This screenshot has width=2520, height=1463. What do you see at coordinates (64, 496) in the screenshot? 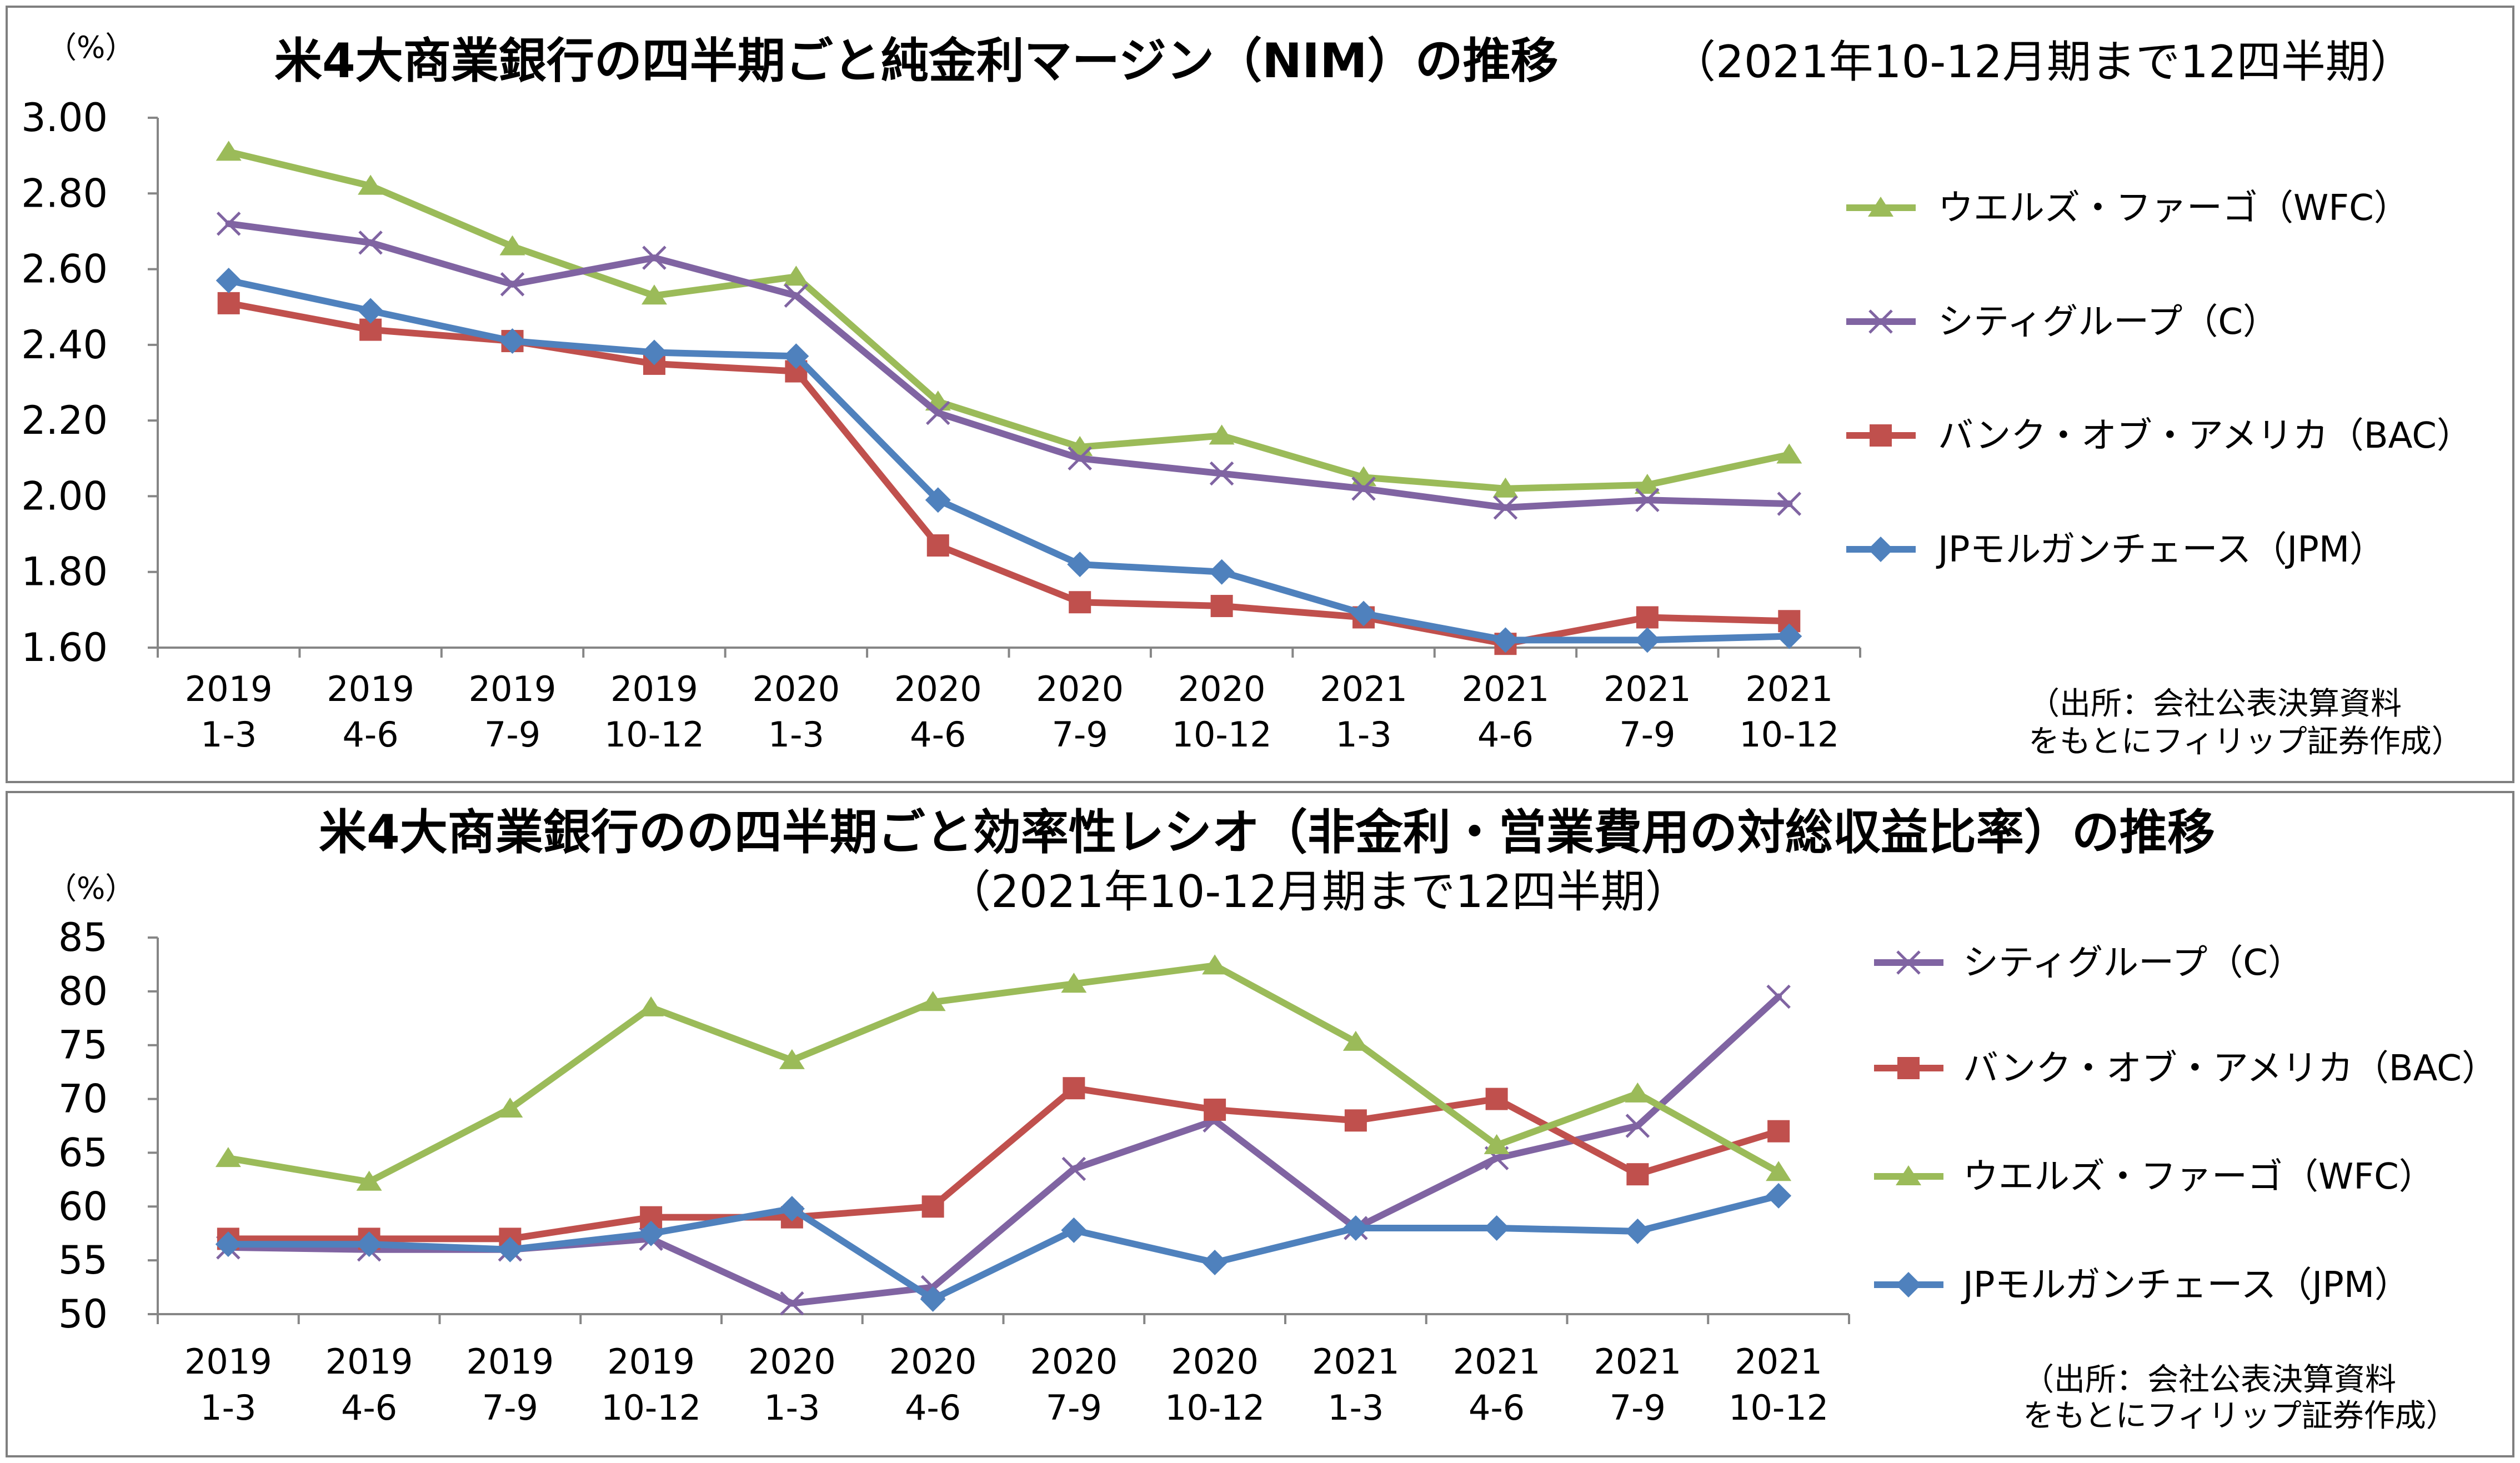
I see `y-tick-label: 2.00` at bounding box center [64, 496].